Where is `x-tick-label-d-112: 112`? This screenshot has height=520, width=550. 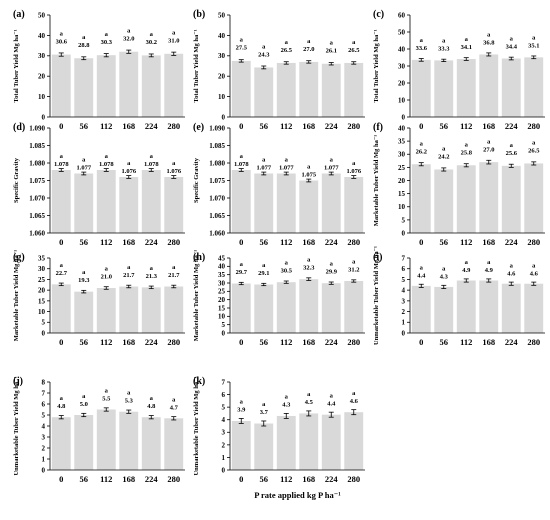 x-tick-label-d-112: 112 is located at coordinates (106, 242).